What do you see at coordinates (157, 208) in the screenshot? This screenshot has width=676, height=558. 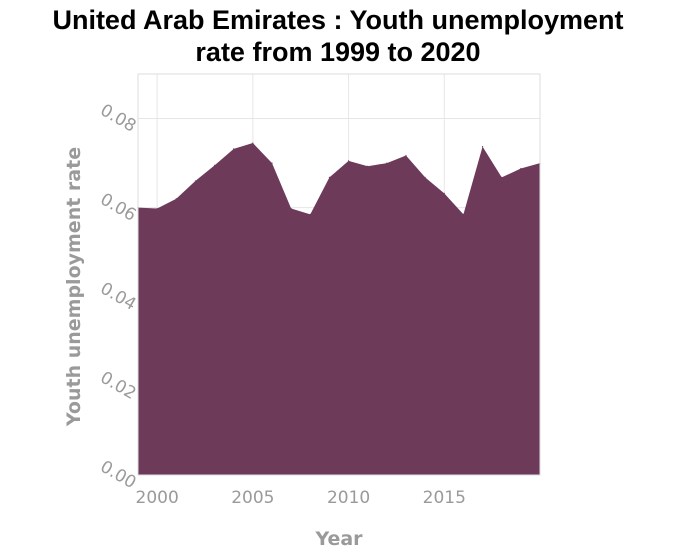 I see `data-point-2000` at bounding box center [157, 208].